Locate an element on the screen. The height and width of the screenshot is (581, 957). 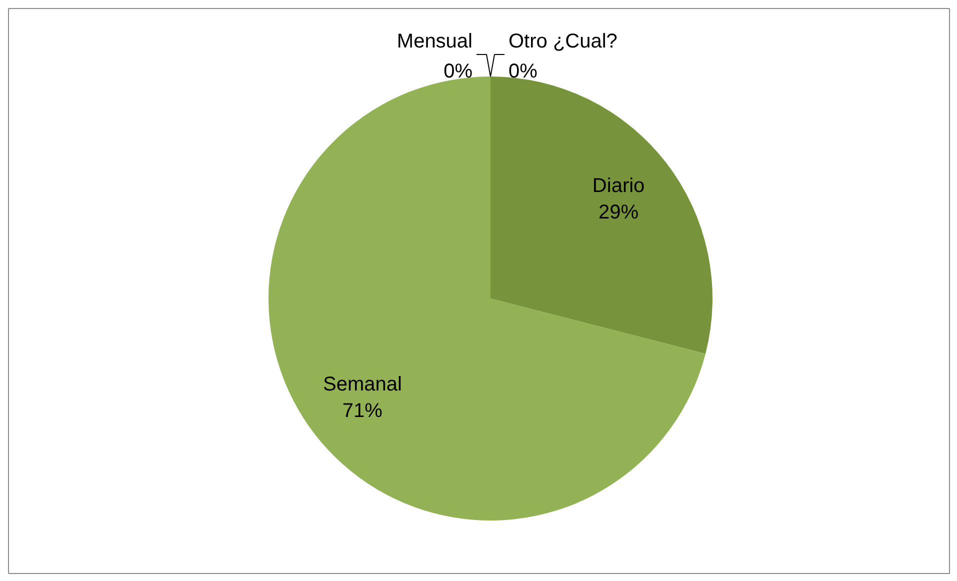
slice-label: Diario is located at coordinates (618, 185).